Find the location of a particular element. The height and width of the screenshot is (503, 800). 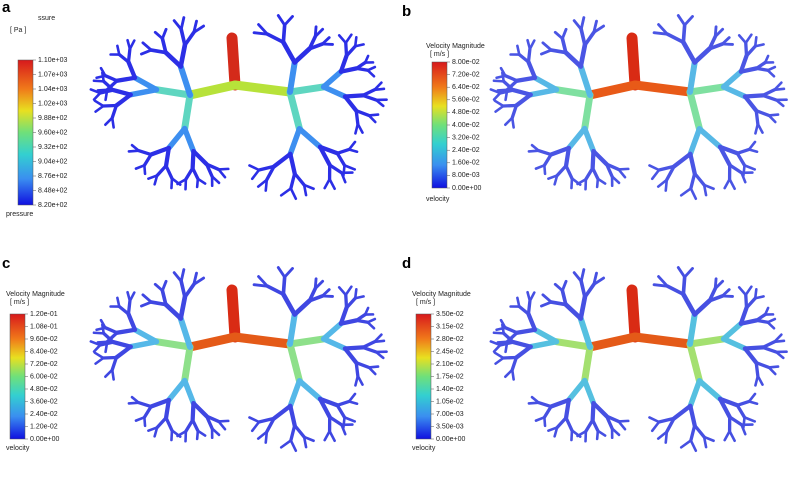

colorbar-tick-label: 8.40e-02 is located at coordinates (44, 351).